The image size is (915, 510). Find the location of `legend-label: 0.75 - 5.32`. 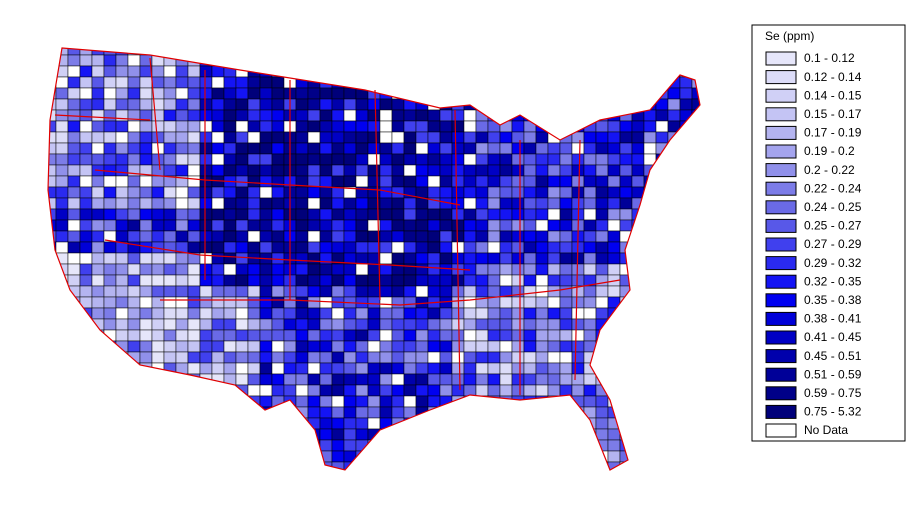

legend-label: 0.75 - 5.32 is located at coordinates (833, 412).